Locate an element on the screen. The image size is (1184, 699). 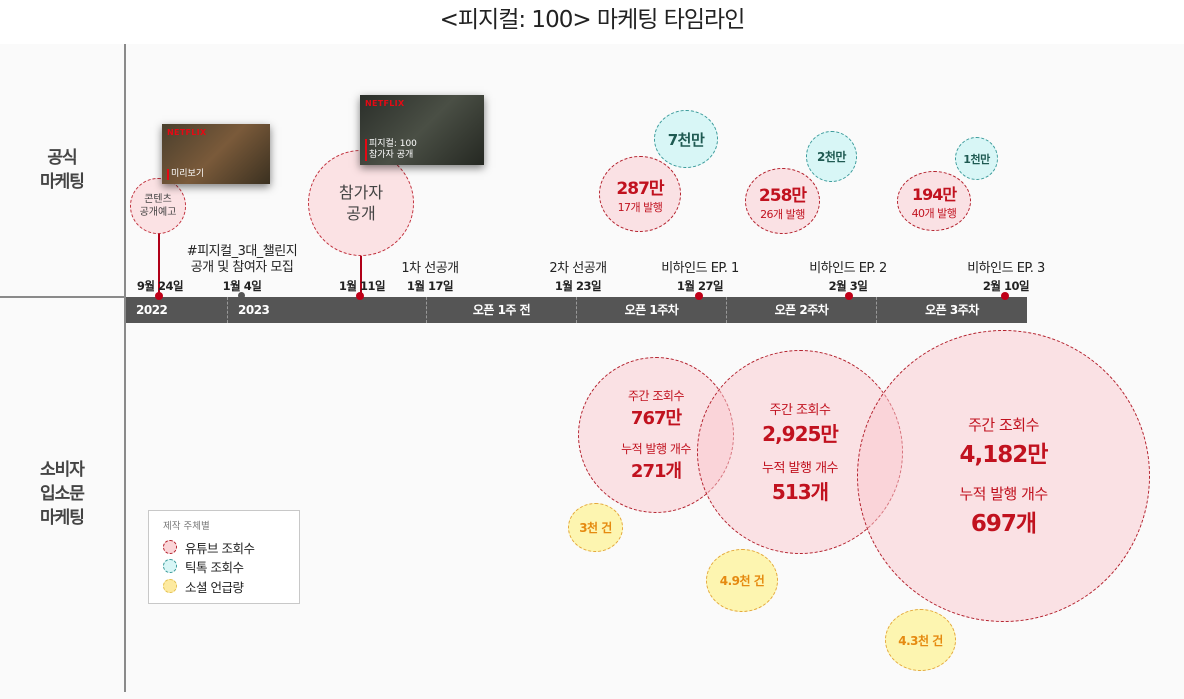
legend-item-tiktok: 틱톡 조회수 is located at coordinates (203, 566).